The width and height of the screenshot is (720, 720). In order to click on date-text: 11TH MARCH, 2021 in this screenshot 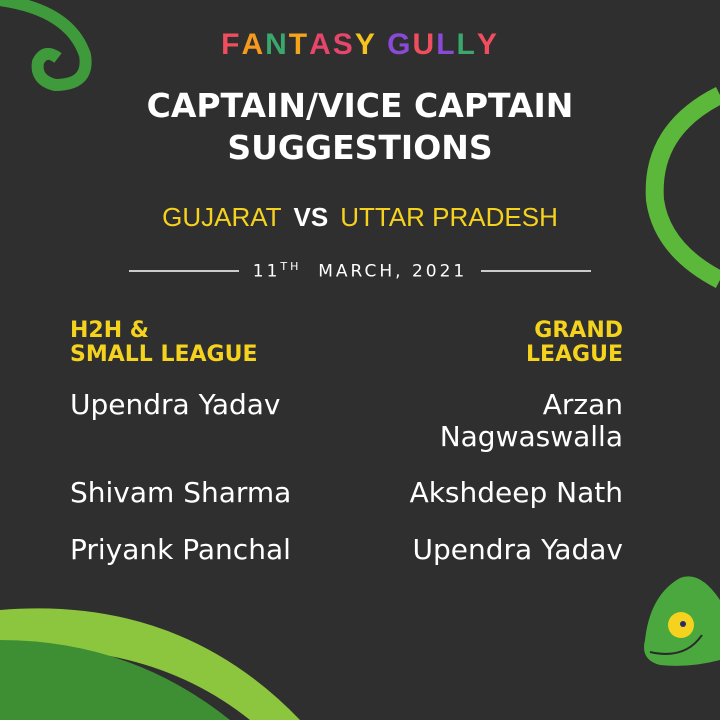, I will do `click(360, 271)`.